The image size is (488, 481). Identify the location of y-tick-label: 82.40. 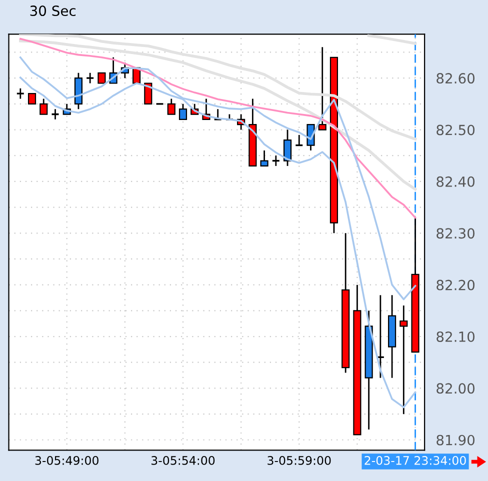
(455, 181).